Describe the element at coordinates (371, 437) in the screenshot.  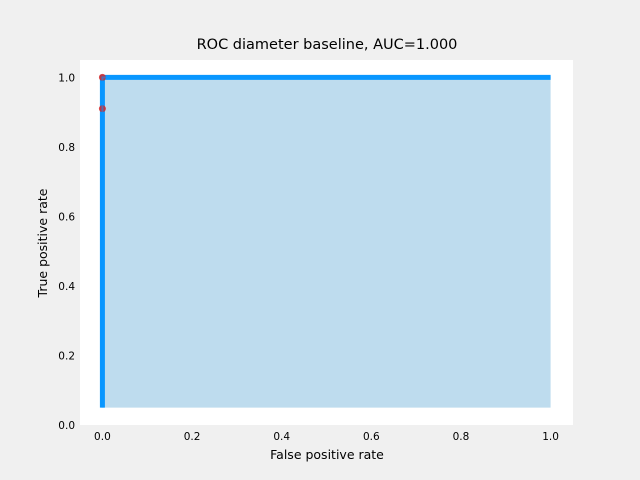
I see `x-tick-label: 0.6` at that location.